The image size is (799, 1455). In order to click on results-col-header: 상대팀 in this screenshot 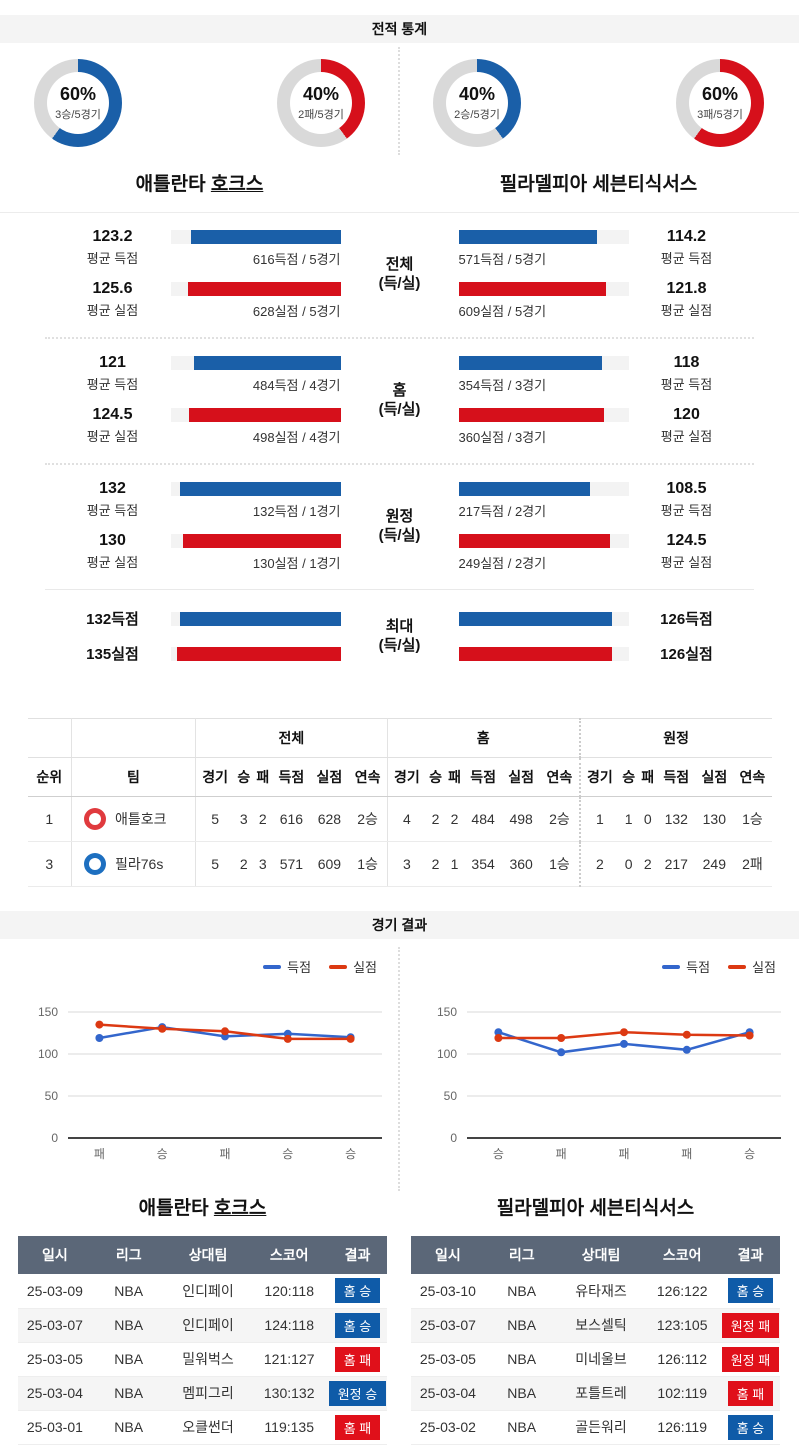, I will do `click(208, 1255)`.